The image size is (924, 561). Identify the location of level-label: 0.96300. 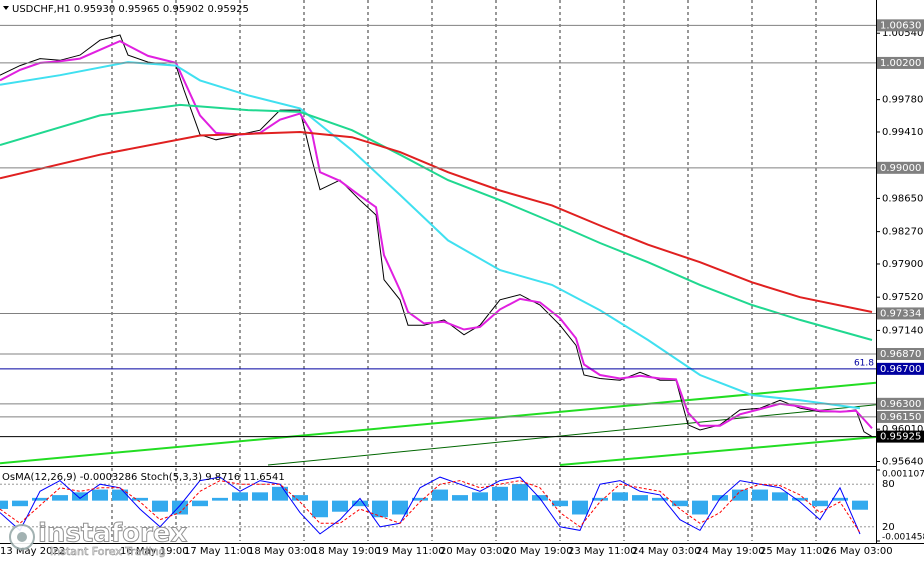
(900, 404).